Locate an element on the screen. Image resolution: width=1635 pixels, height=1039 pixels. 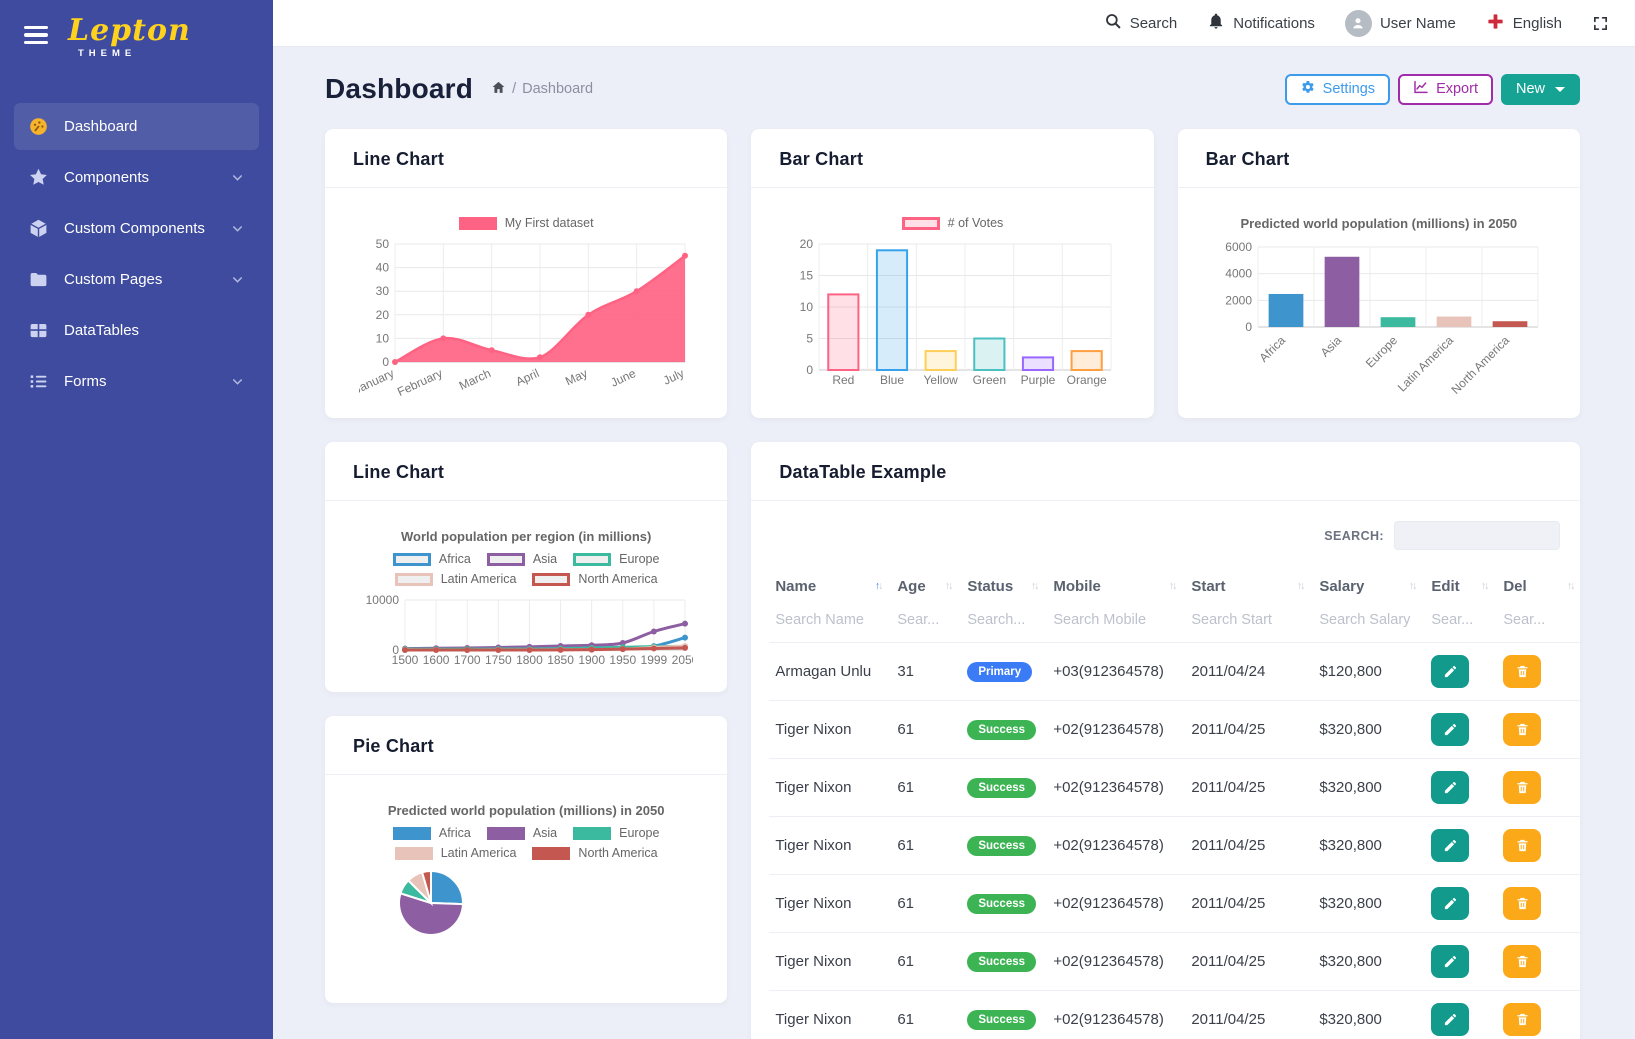
logo-text: Lepton is located at coordinates (129, 30).